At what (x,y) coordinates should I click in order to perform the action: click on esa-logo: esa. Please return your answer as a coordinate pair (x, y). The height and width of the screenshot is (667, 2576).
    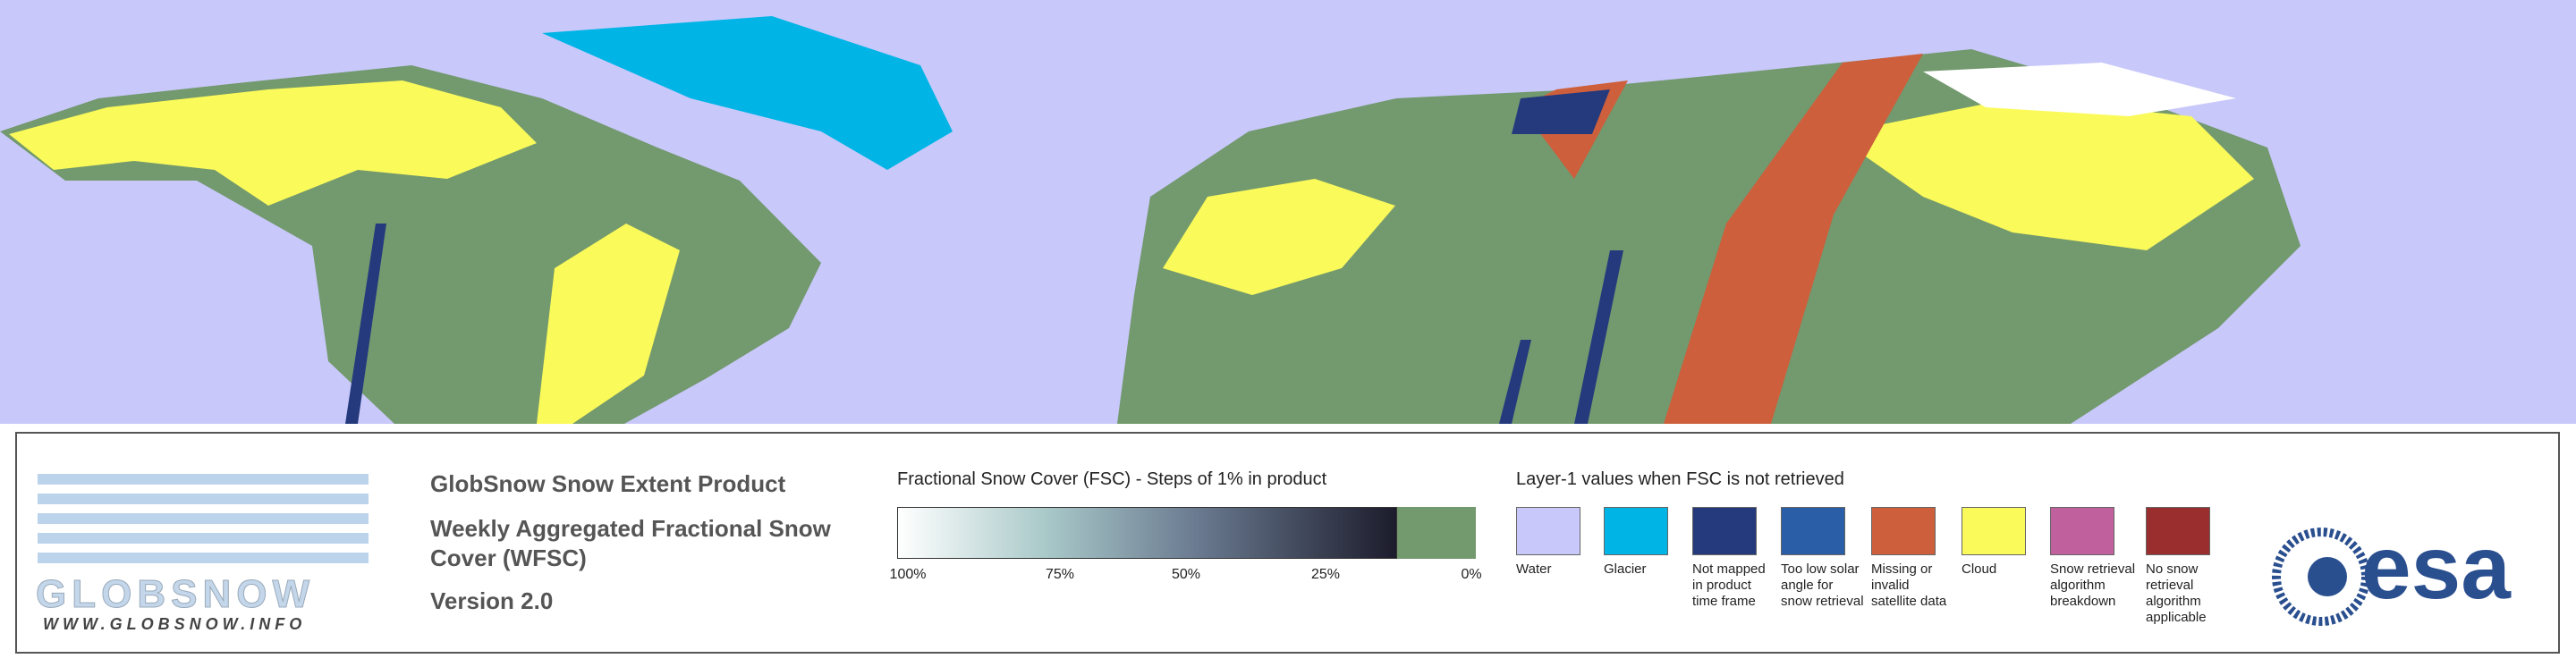
    Looking at the image, I should click on (2406, 573).